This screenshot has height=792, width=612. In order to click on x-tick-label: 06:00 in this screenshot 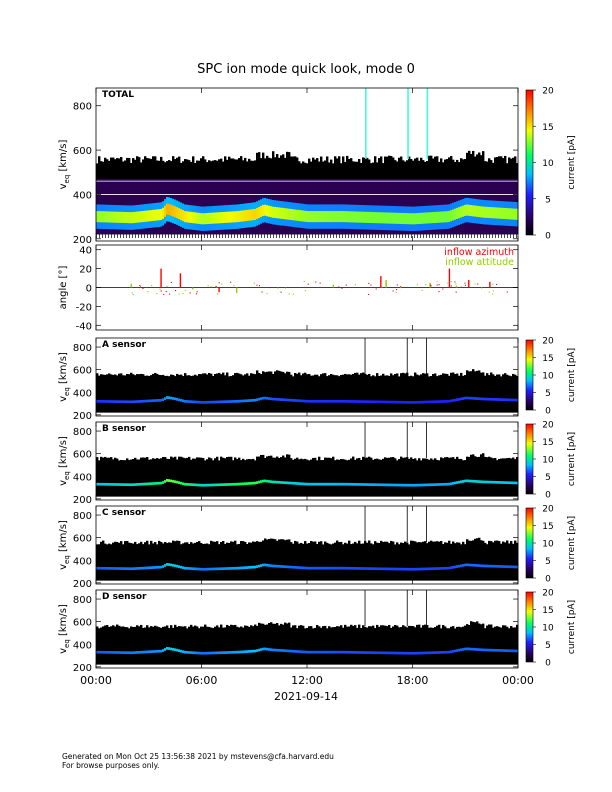, I will do `click(202, 680)`.